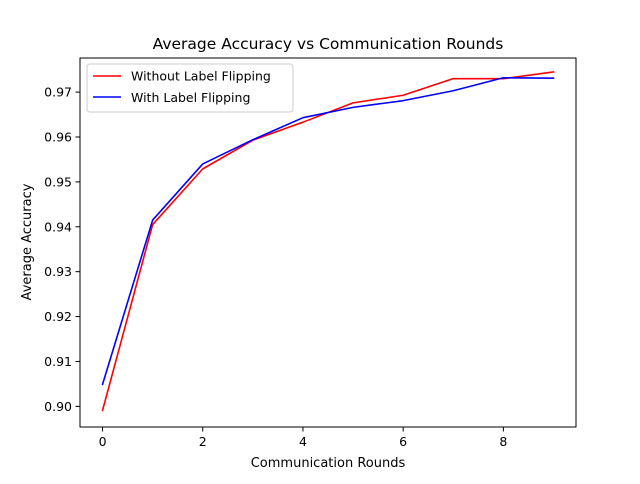 The height and width of the screenshot is (484, 640). Describe the element at coordinates (58, 361) in the screenshot. I see `y-tick-label: 0.91` at that location.